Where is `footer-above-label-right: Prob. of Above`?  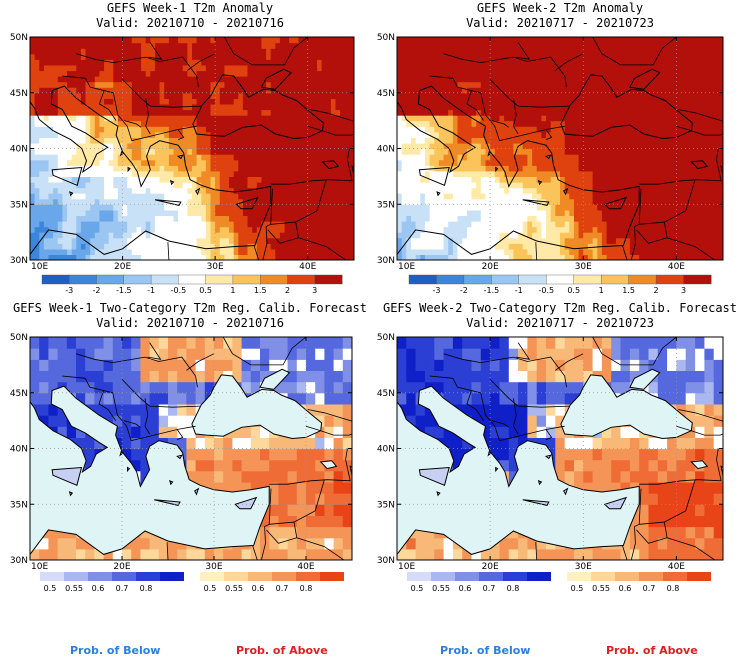
footer-above-label-right: Prob. of Above is located at coordinates (652, 650).